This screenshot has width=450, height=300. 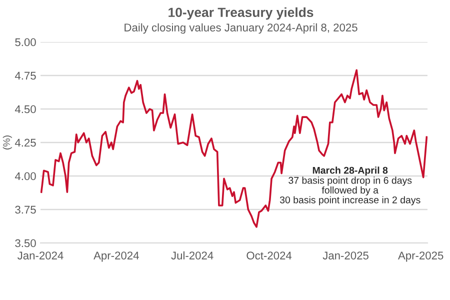 I want to click on x-tick-label: Apr-2024, so click(x=116, y=257).